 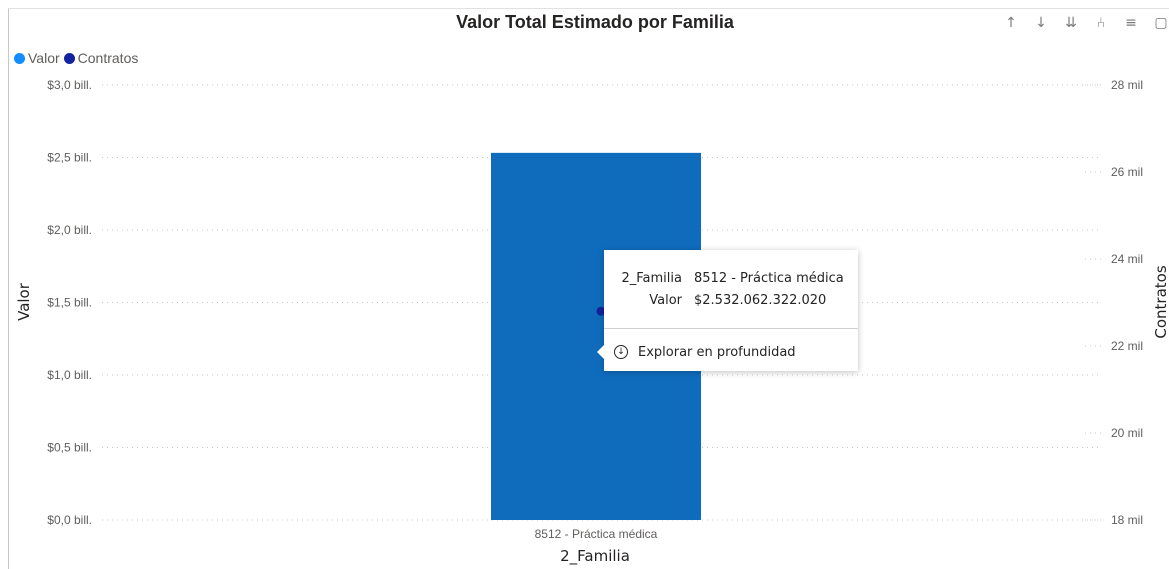 I want to click on visual-border, so click(x=8, y=288).